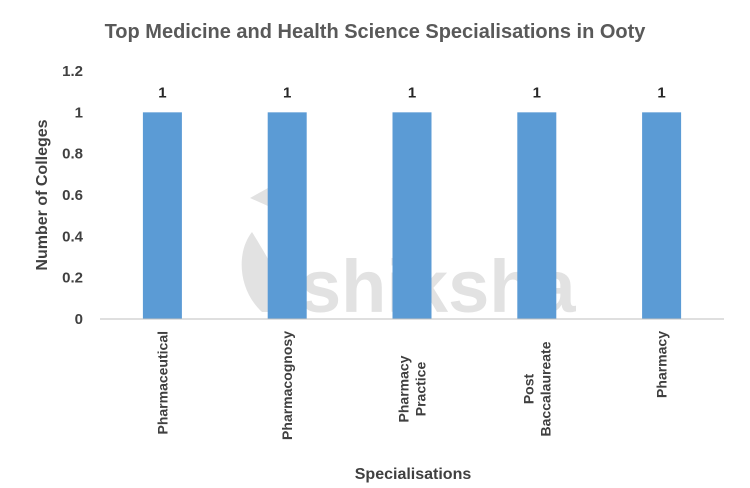 The width and height of the screenshot is (750, 488). I want to click on y-tick-label: 0.8, so click(72, 154).